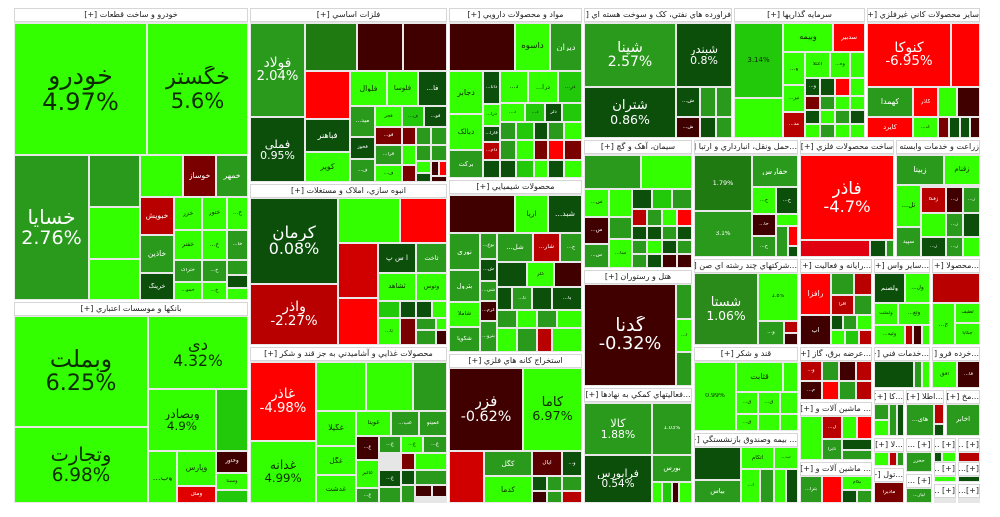 The height and width of the screenshot is (517, 1000). What do you see at coordinates (889, 445) in the screenshot?
I see `sector-header-expand: ...لا [+]` at bounding box center [889, 445].